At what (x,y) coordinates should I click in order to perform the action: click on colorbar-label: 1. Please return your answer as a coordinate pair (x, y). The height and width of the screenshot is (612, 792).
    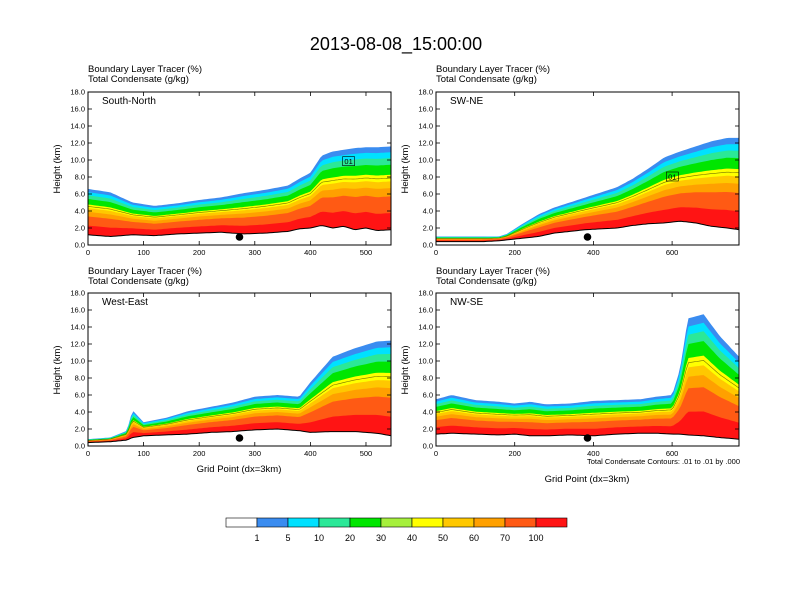
    Looking at the image, I should click on (256, 538).